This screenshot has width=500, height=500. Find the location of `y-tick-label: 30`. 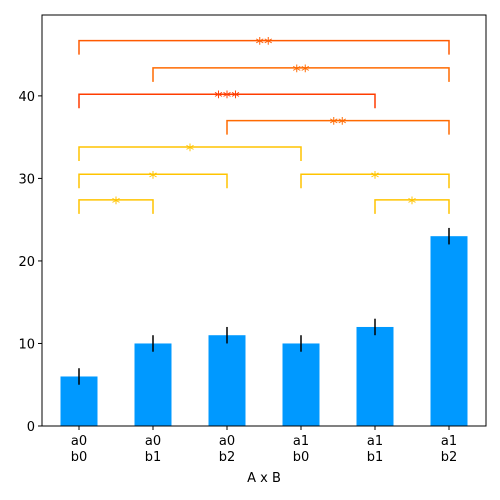

y-tick-label: 30 is located at coordinates (26, 179).